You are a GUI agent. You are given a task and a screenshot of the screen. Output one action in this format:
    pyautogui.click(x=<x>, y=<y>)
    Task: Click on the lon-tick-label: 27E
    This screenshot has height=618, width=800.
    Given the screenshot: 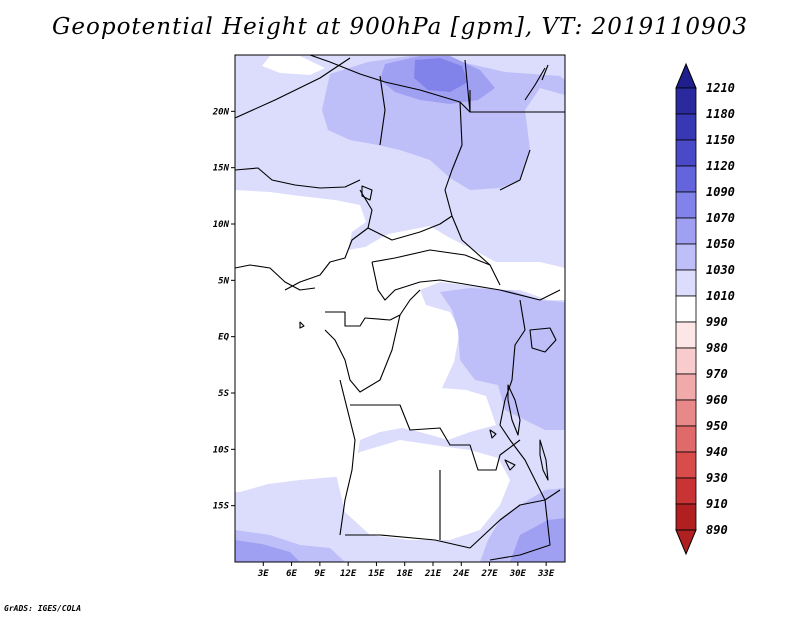 What is the action you would take?
    pyautogui.click(x=489, y=574)
    